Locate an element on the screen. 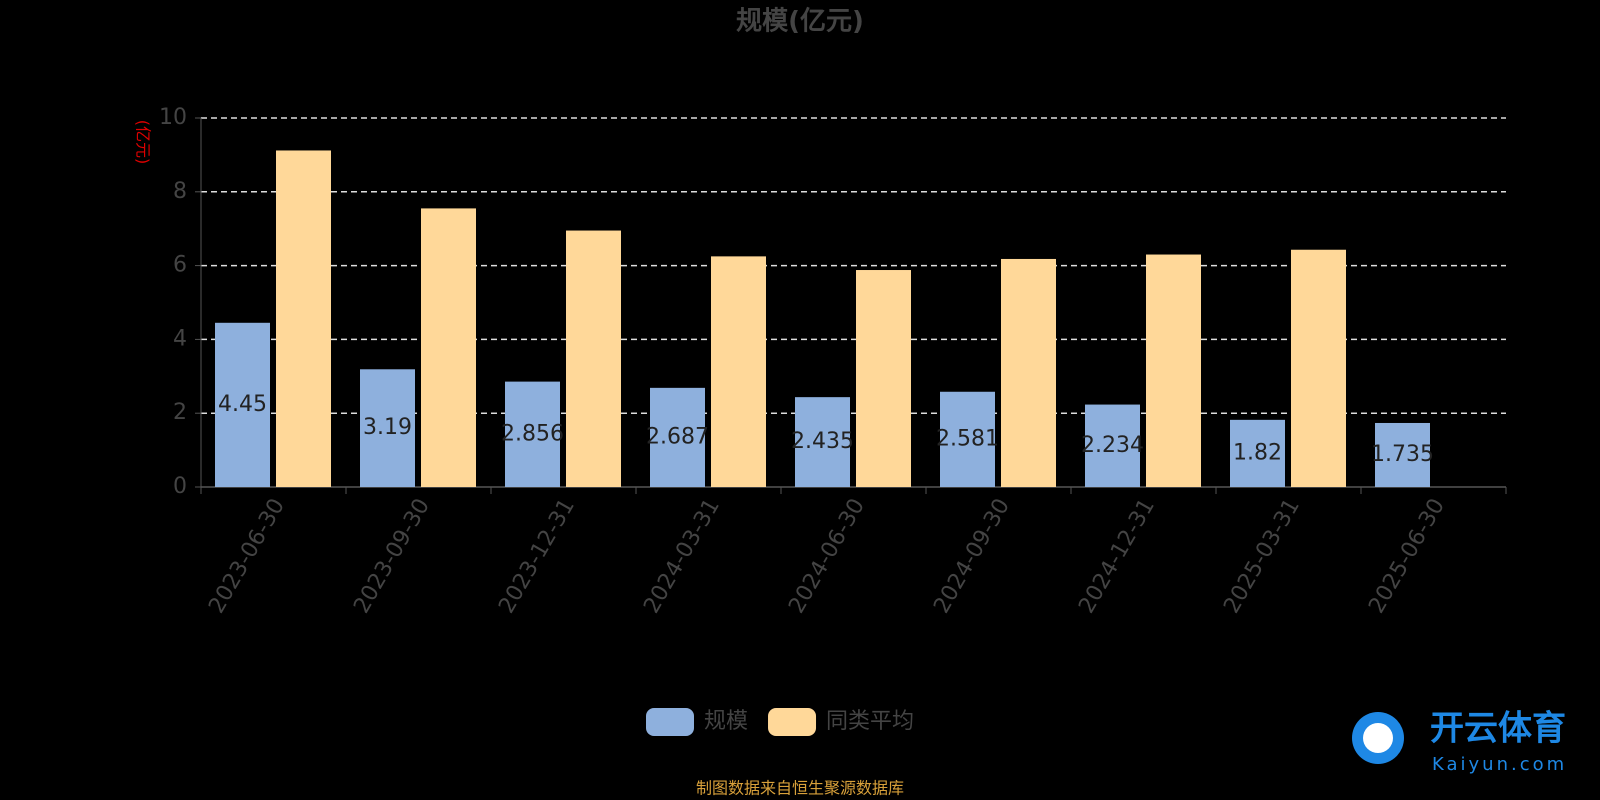  y-tick-label: 8 is located at coordinates (180, 191).